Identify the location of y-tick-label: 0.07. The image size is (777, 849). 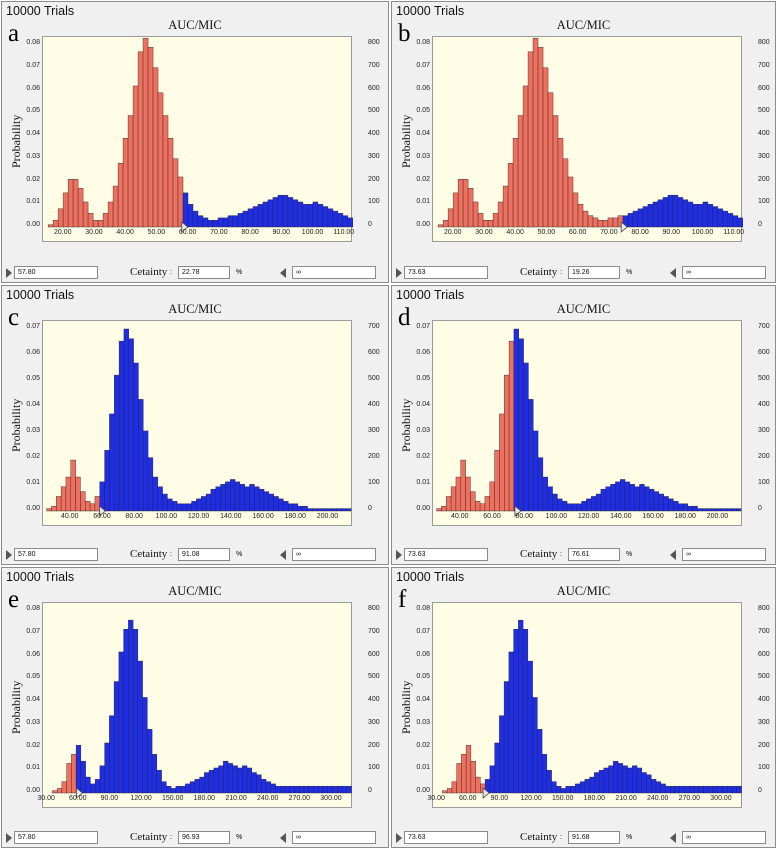
(33, 65).